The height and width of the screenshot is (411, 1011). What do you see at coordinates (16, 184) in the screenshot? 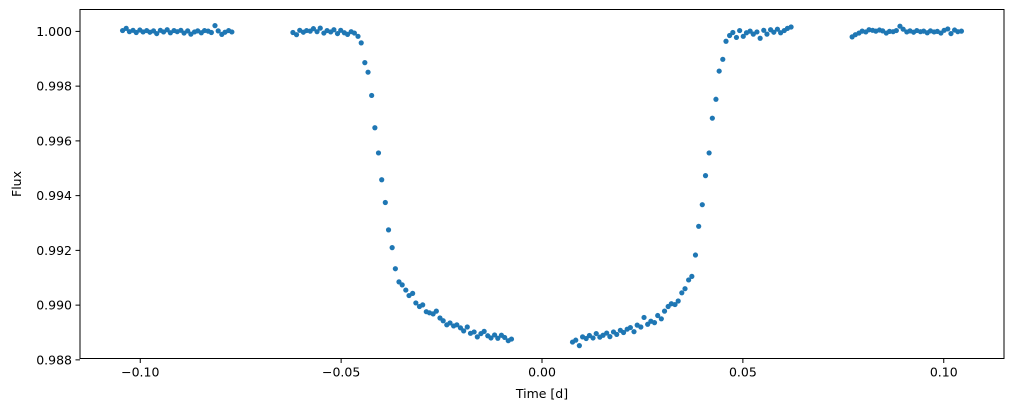
I see `y-axis-label: Flux` at bounding box center [16, 184].